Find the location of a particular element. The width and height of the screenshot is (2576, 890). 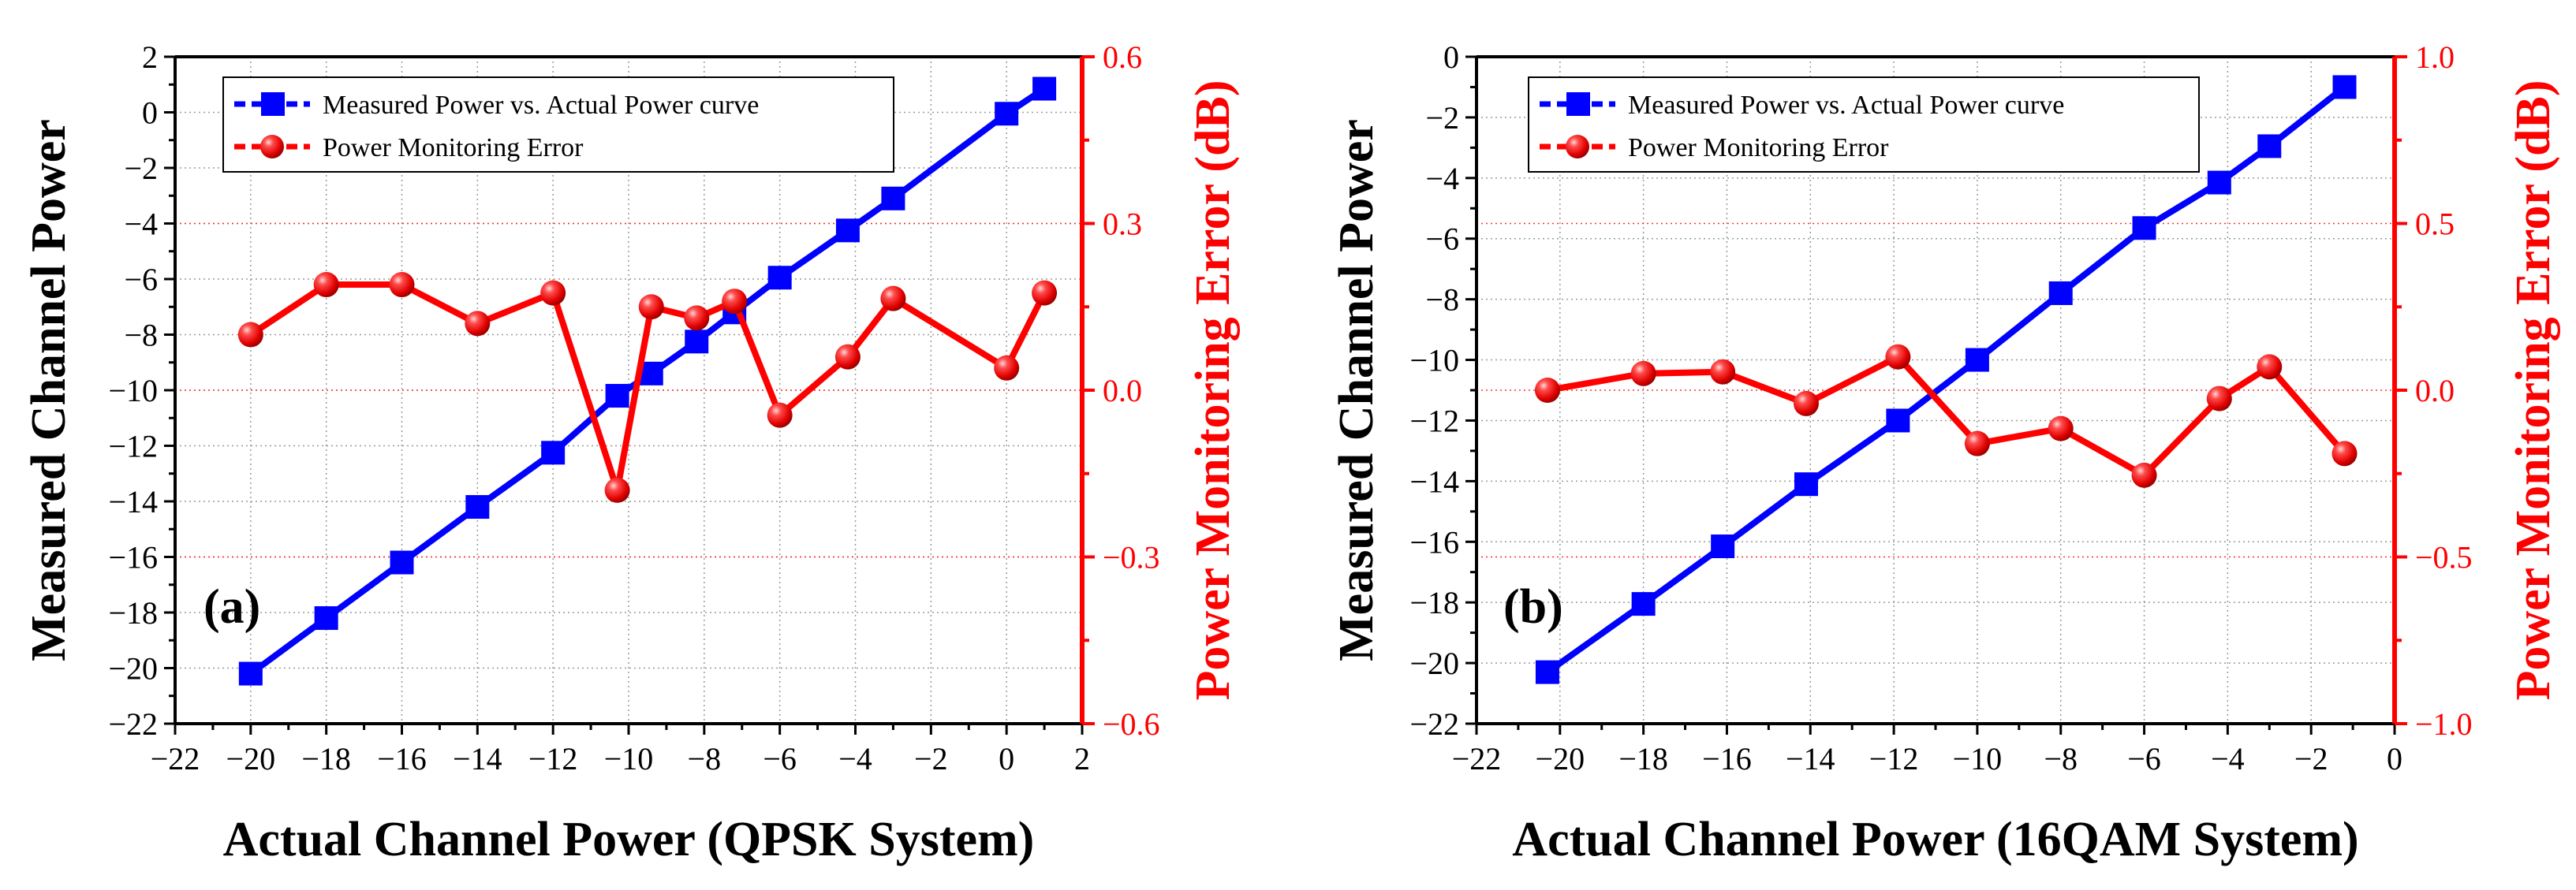

y-tick-label: −20 is located at coordinates (1434, 663).